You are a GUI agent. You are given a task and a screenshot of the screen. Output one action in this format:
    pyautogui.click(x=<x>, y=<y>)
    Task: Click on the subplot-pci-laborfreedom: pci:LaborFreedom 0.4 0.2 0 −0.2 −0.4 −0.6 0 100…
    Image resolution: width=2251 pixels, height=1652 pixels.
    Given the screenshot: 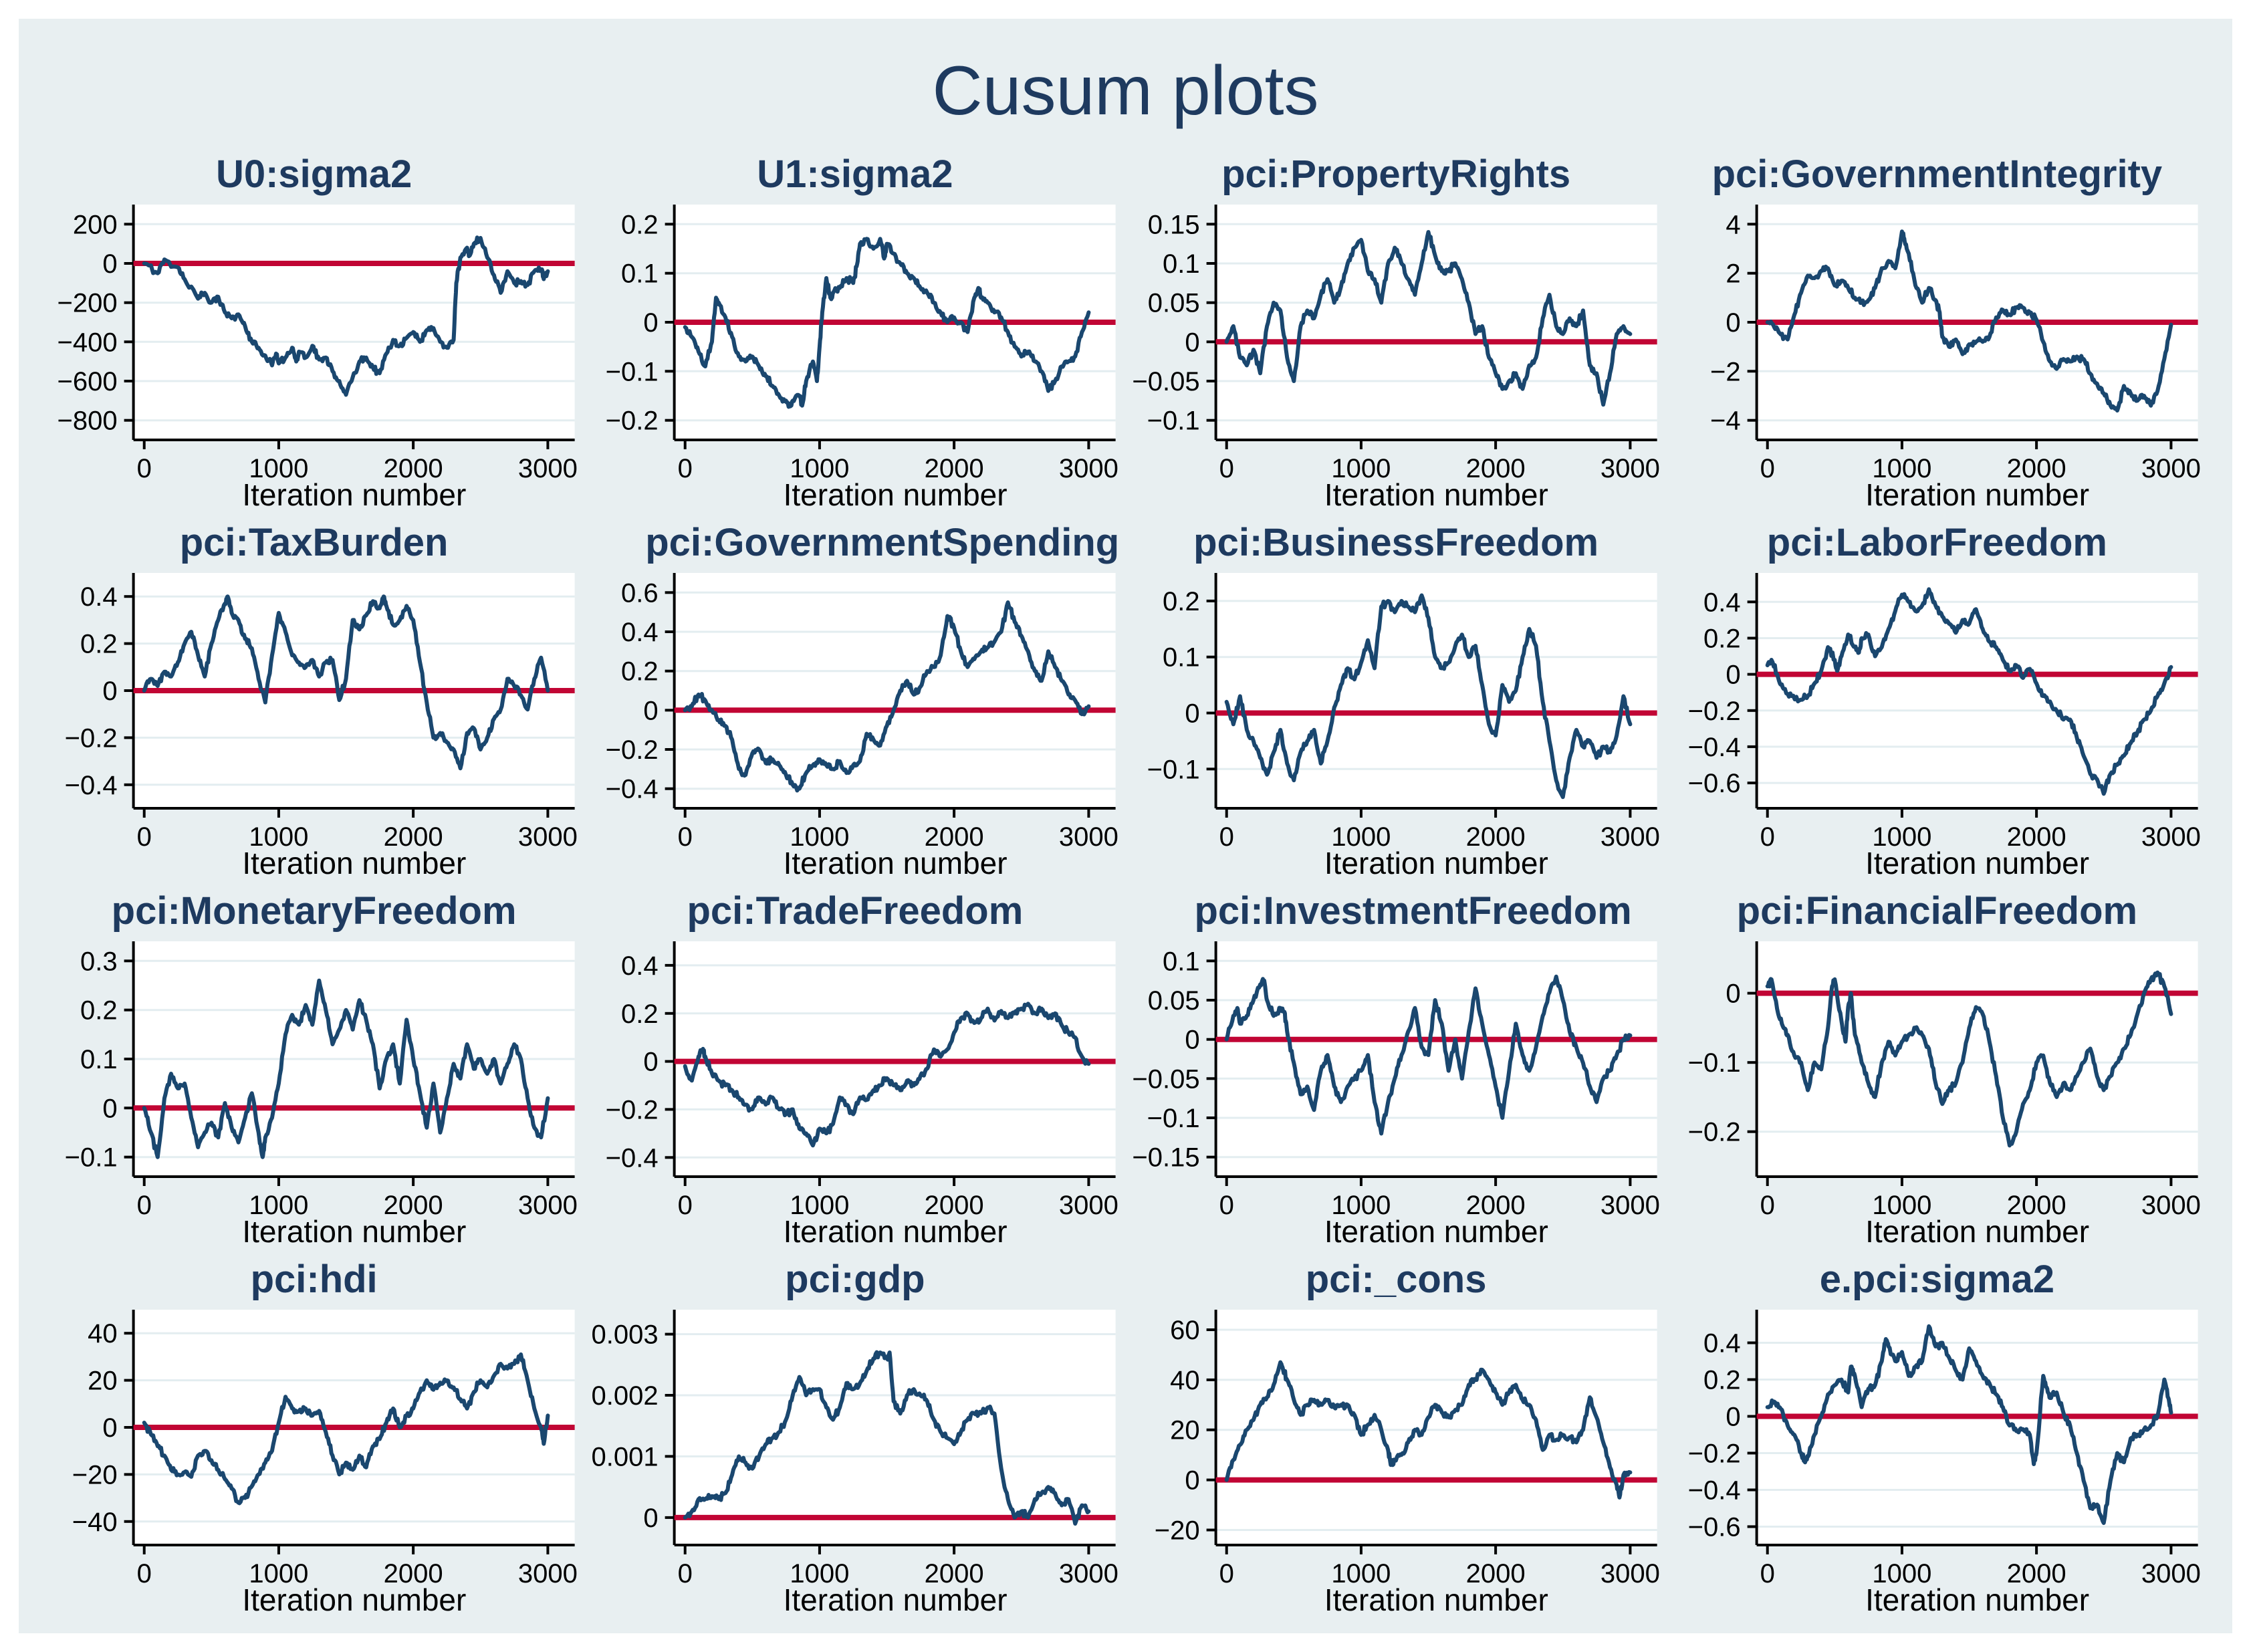 What is the action you would take?
    pyautogui.click(x=1937, y=700)
    